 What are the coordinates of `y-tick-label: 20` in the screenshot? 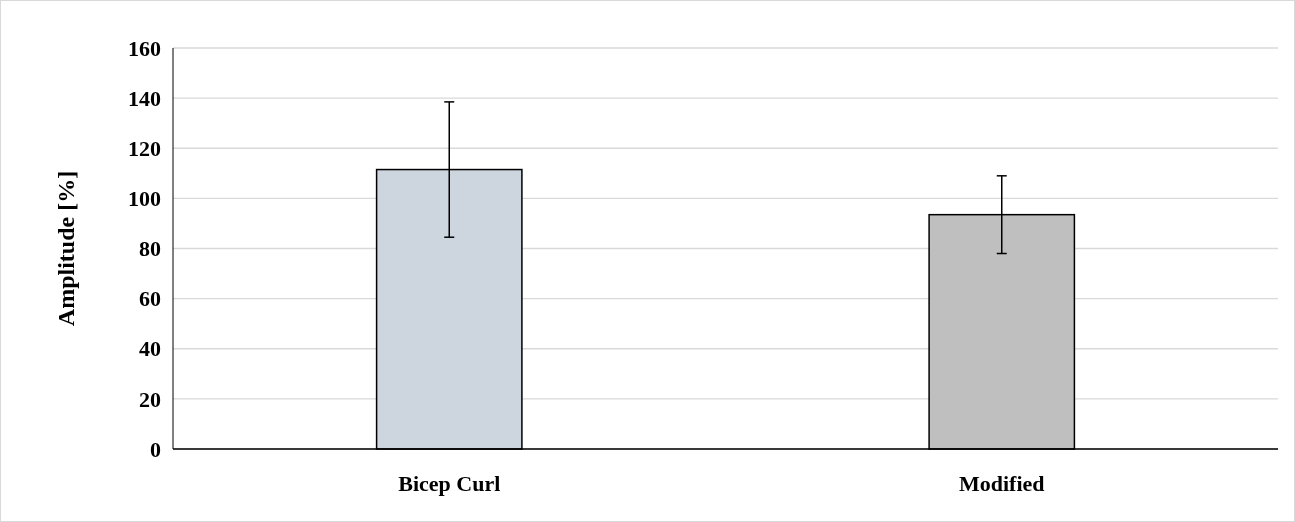 It's located at (150, 399).